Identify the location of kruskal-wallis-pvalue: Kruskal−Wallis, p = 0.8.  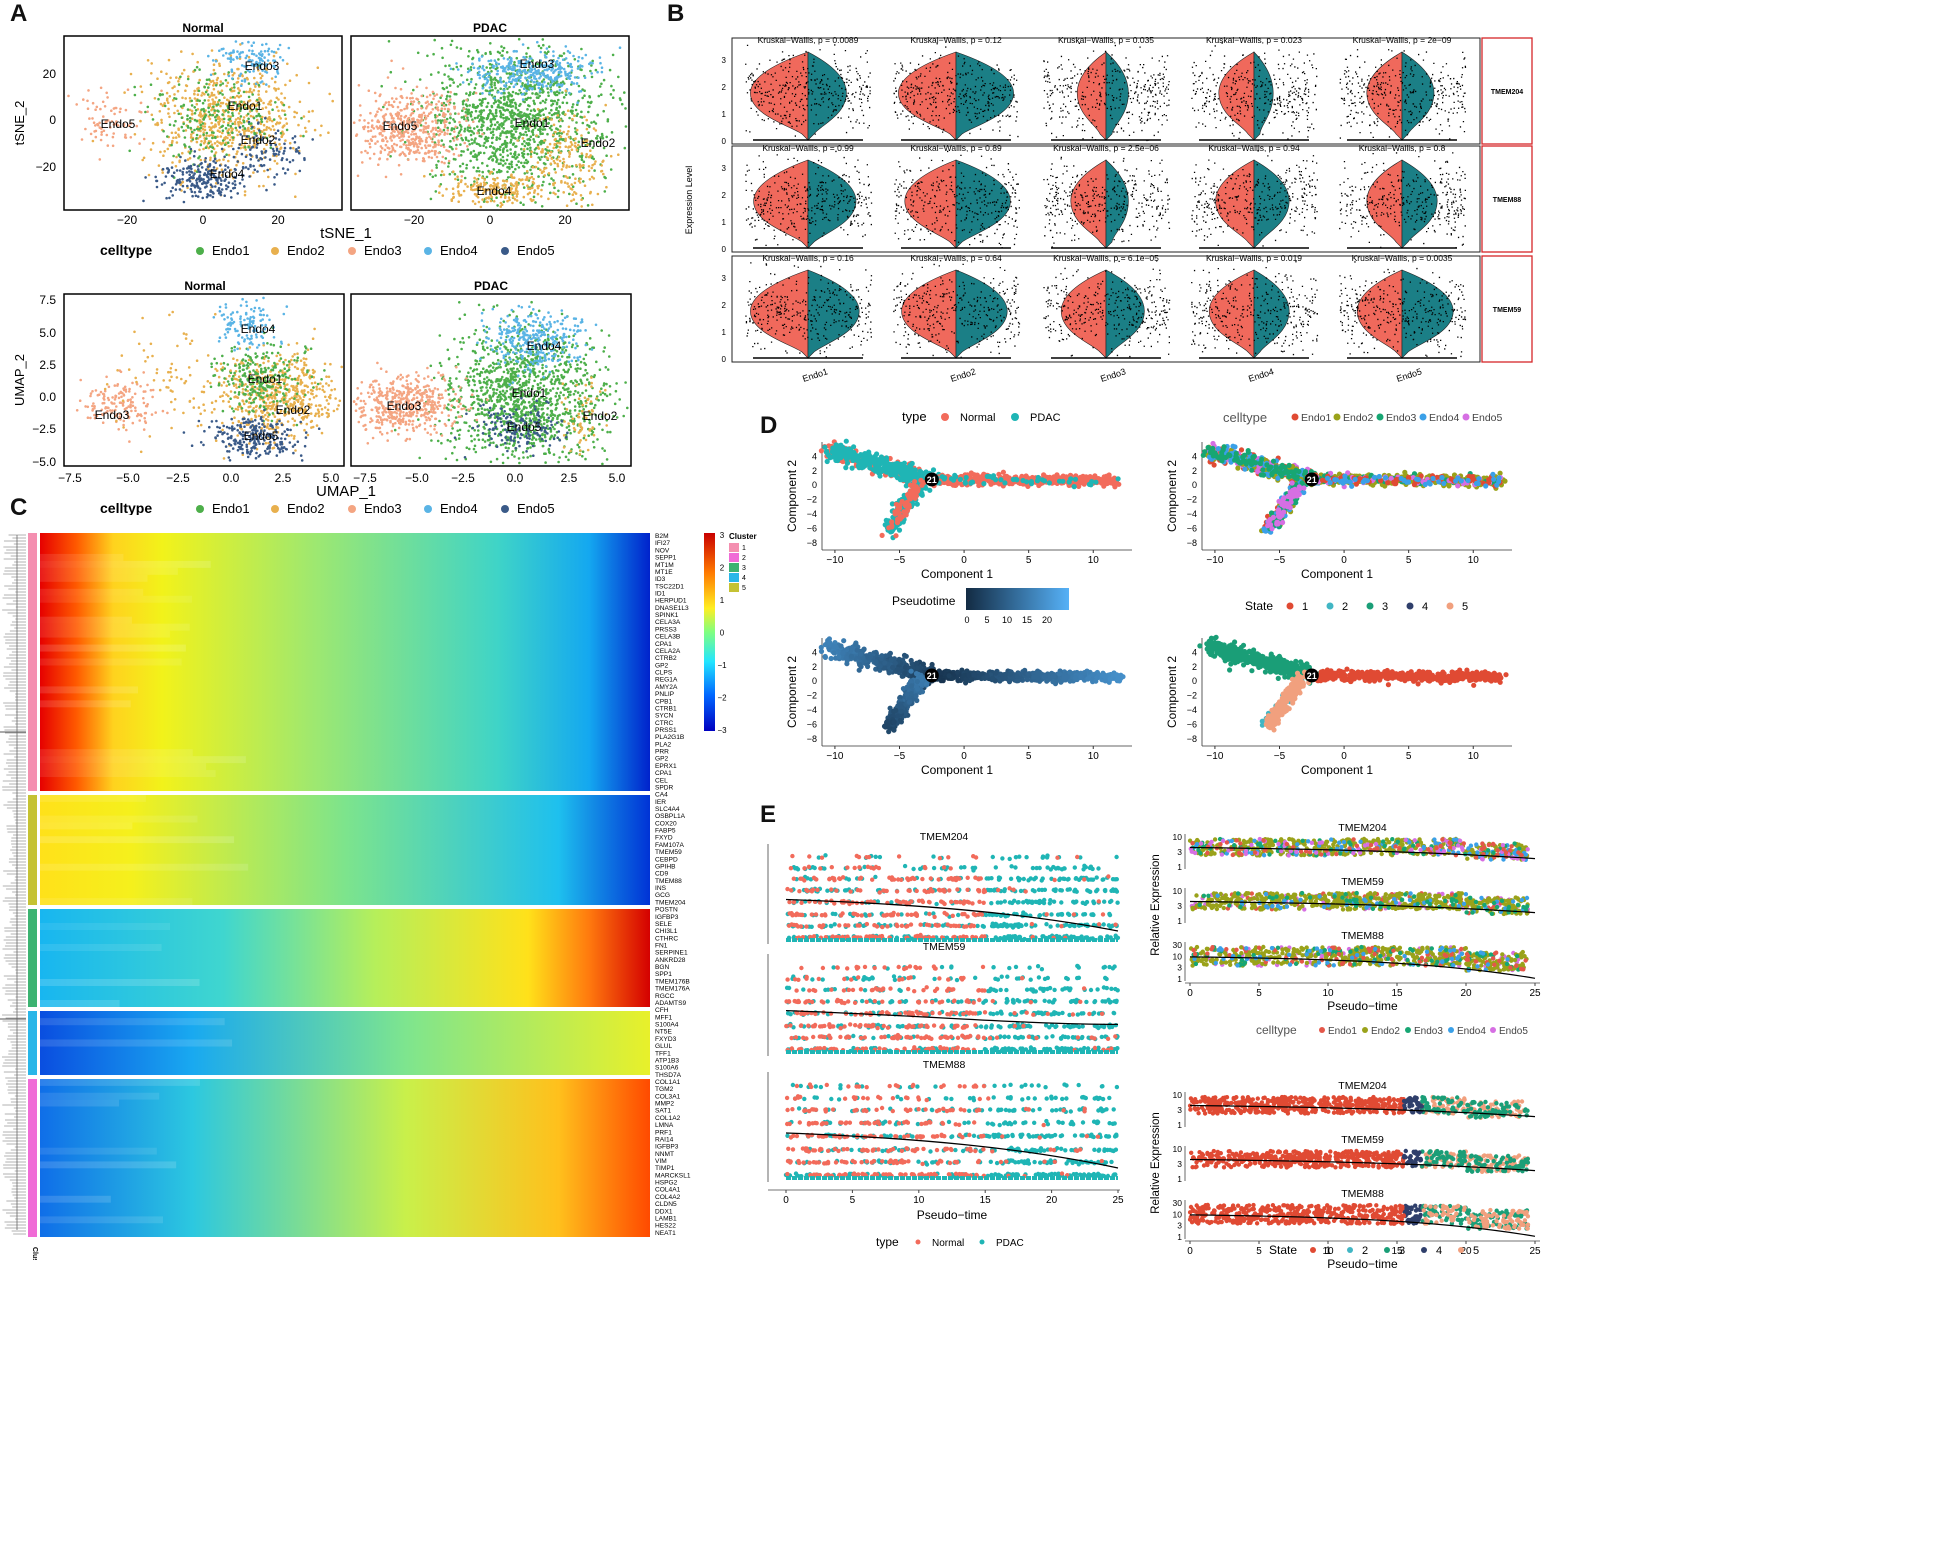
(1402, 148).